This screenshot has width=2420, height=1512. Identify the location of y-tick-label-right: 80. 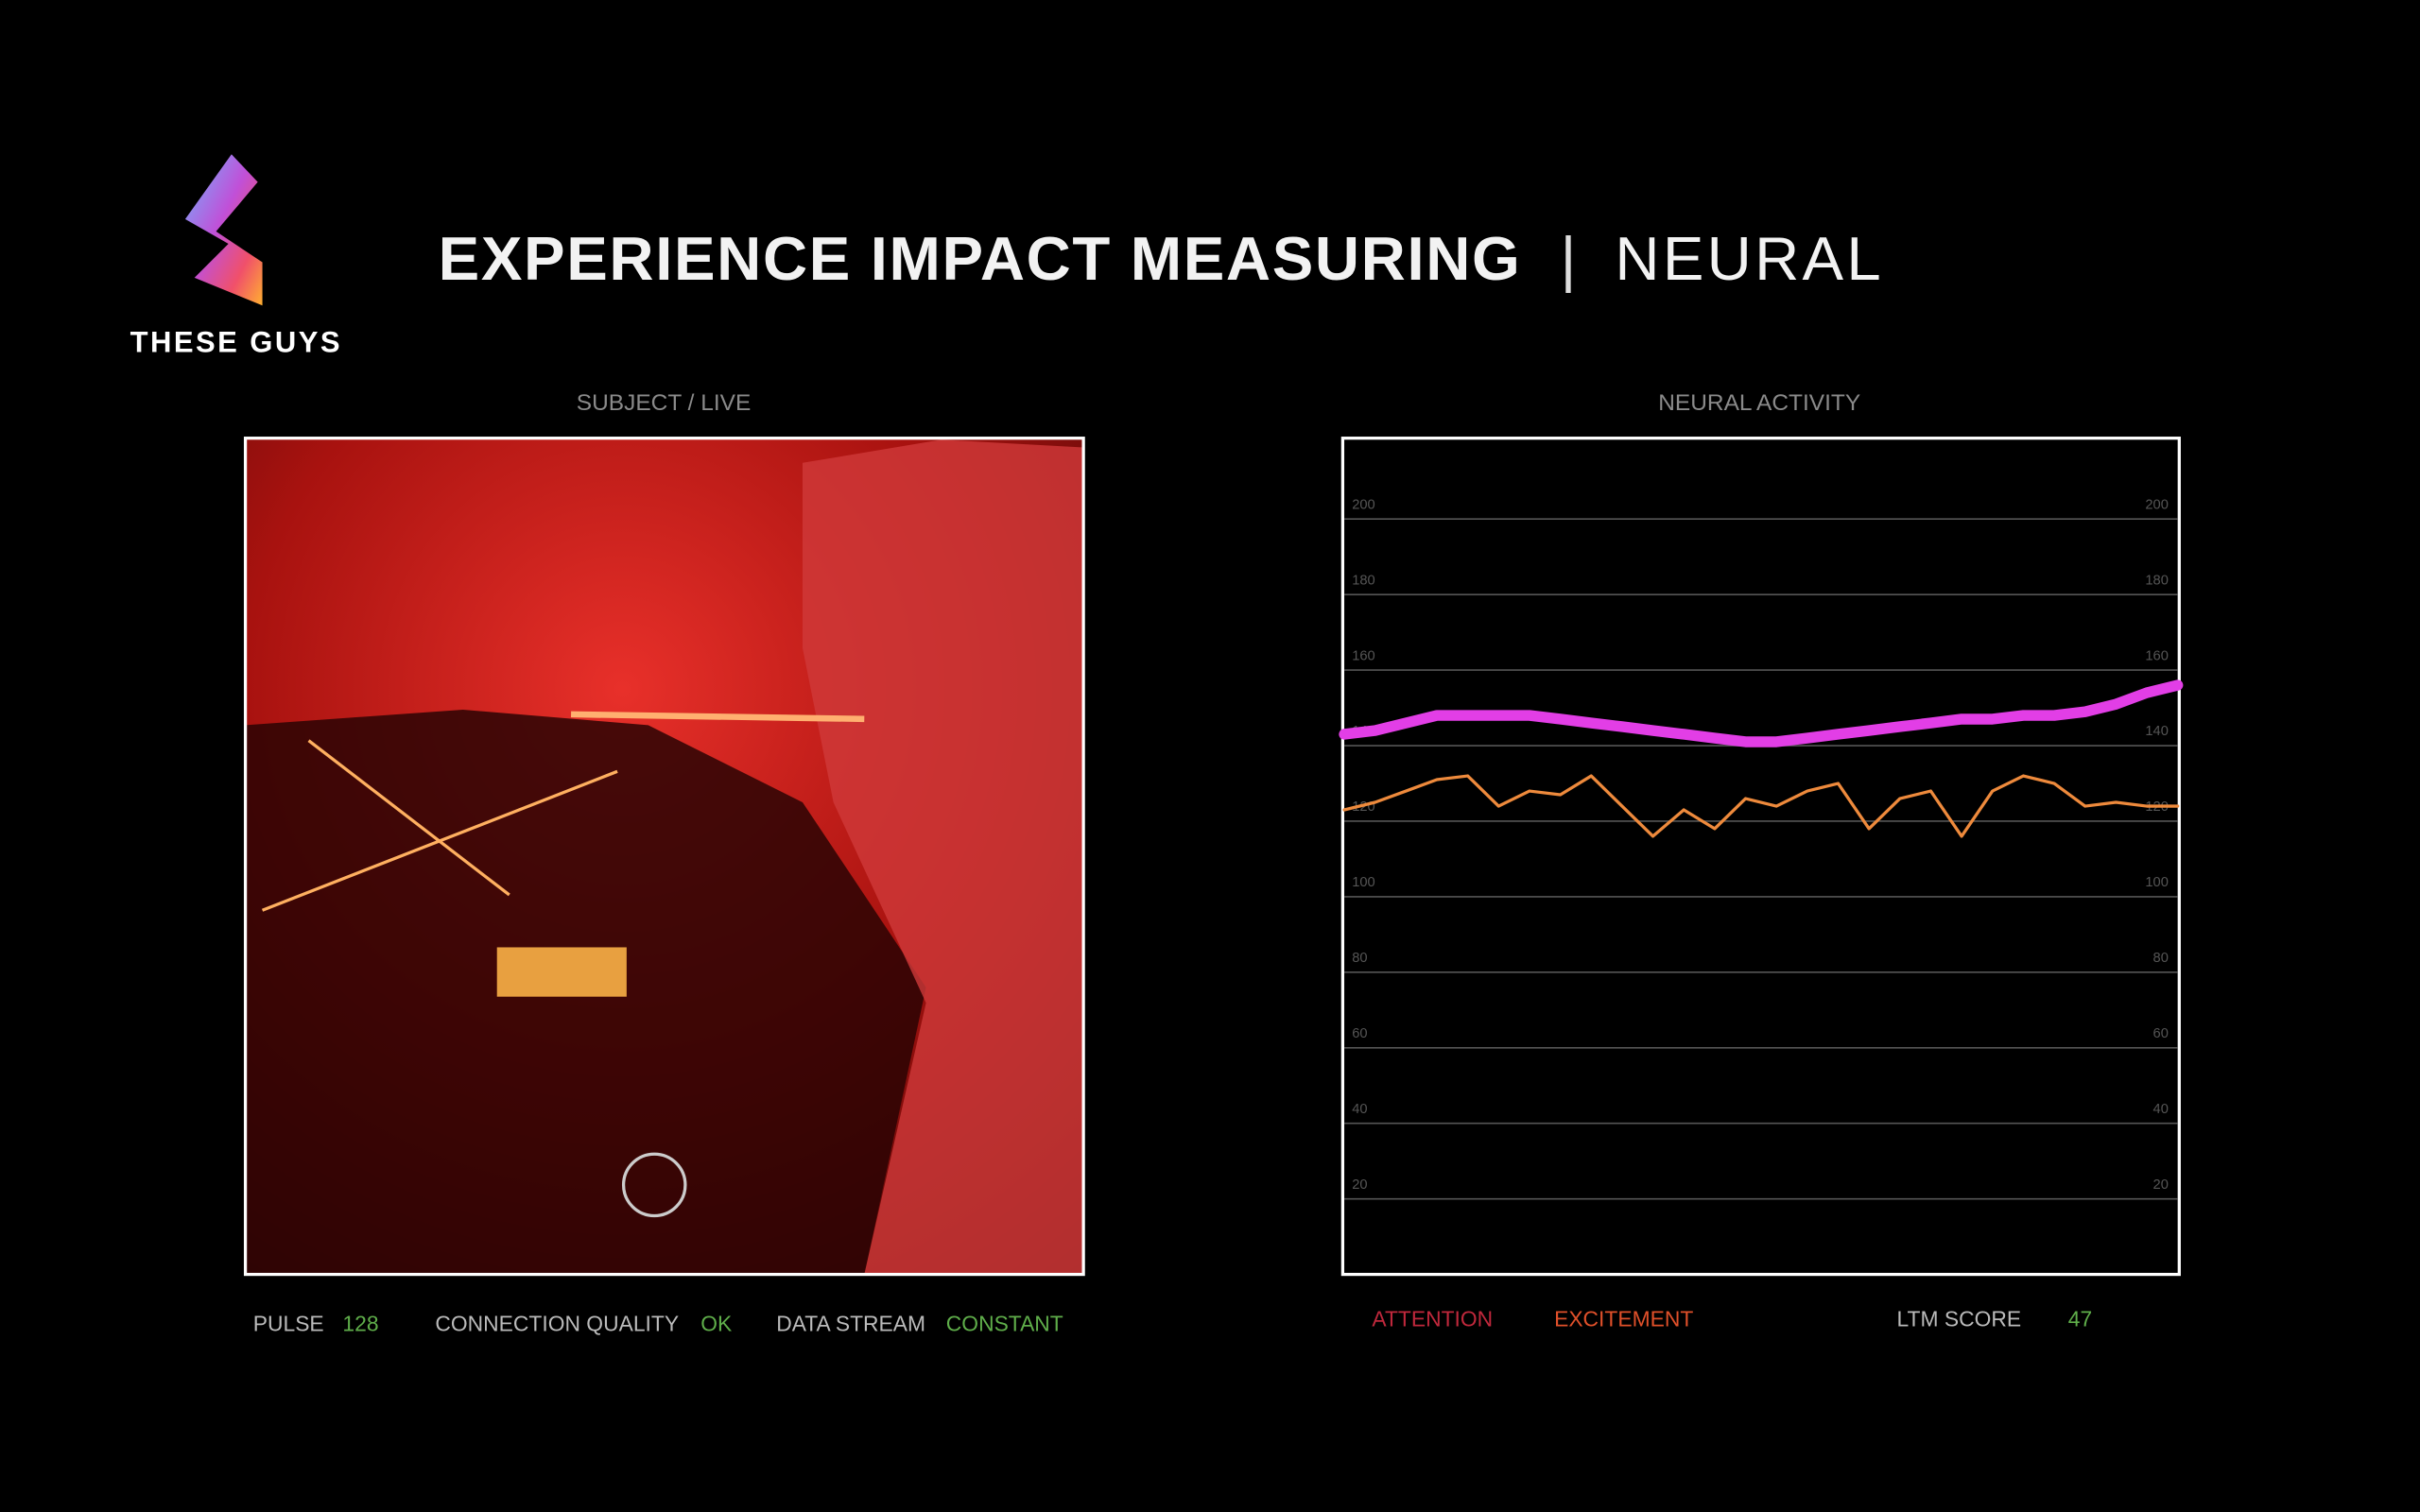
(2161, 958).